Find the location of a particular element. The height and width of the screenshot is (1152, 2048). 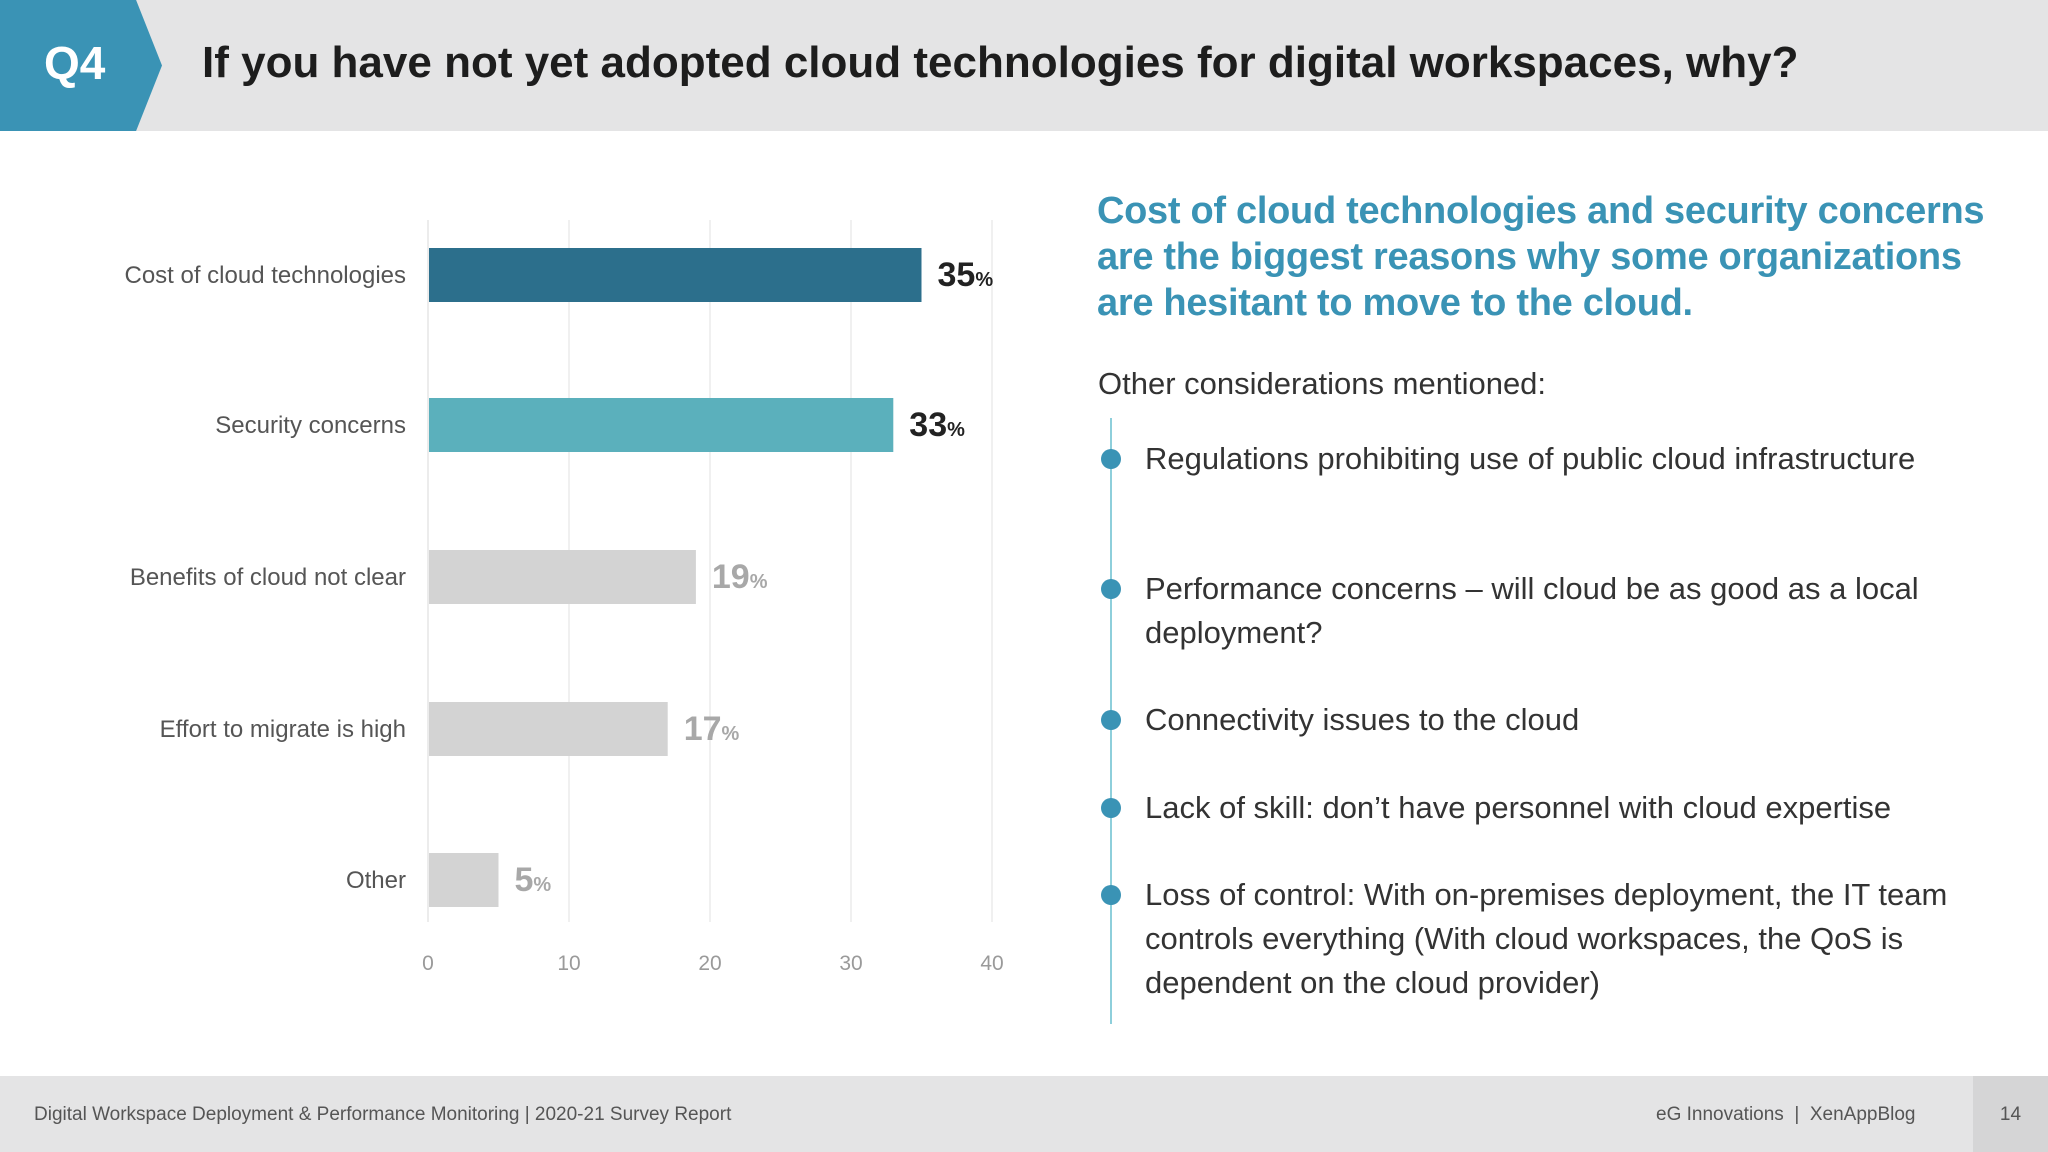

category-label: Effort to migrate is high is located at coordinates (283, 729).